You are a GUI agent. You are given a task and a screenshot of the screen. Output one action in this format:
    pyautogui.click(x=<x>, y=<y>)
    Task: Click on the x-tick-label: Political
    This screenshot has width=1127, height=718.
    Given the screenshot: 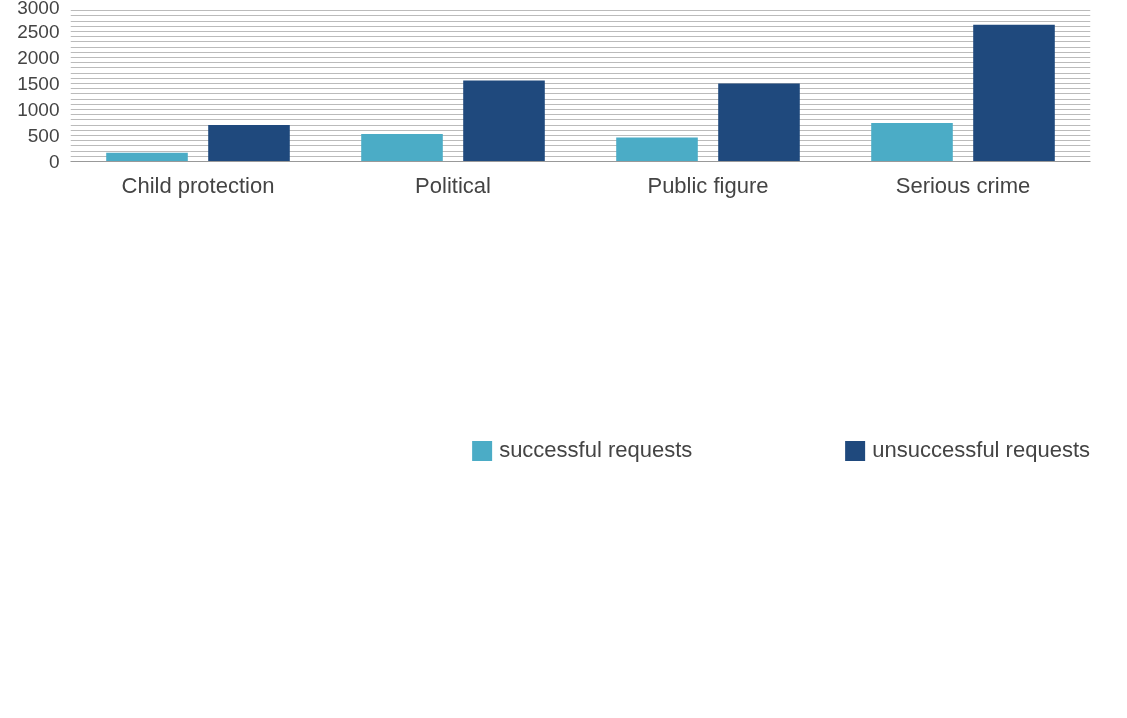 What is the action you would take?
    pyautogui.click(x=453, y=185)
    